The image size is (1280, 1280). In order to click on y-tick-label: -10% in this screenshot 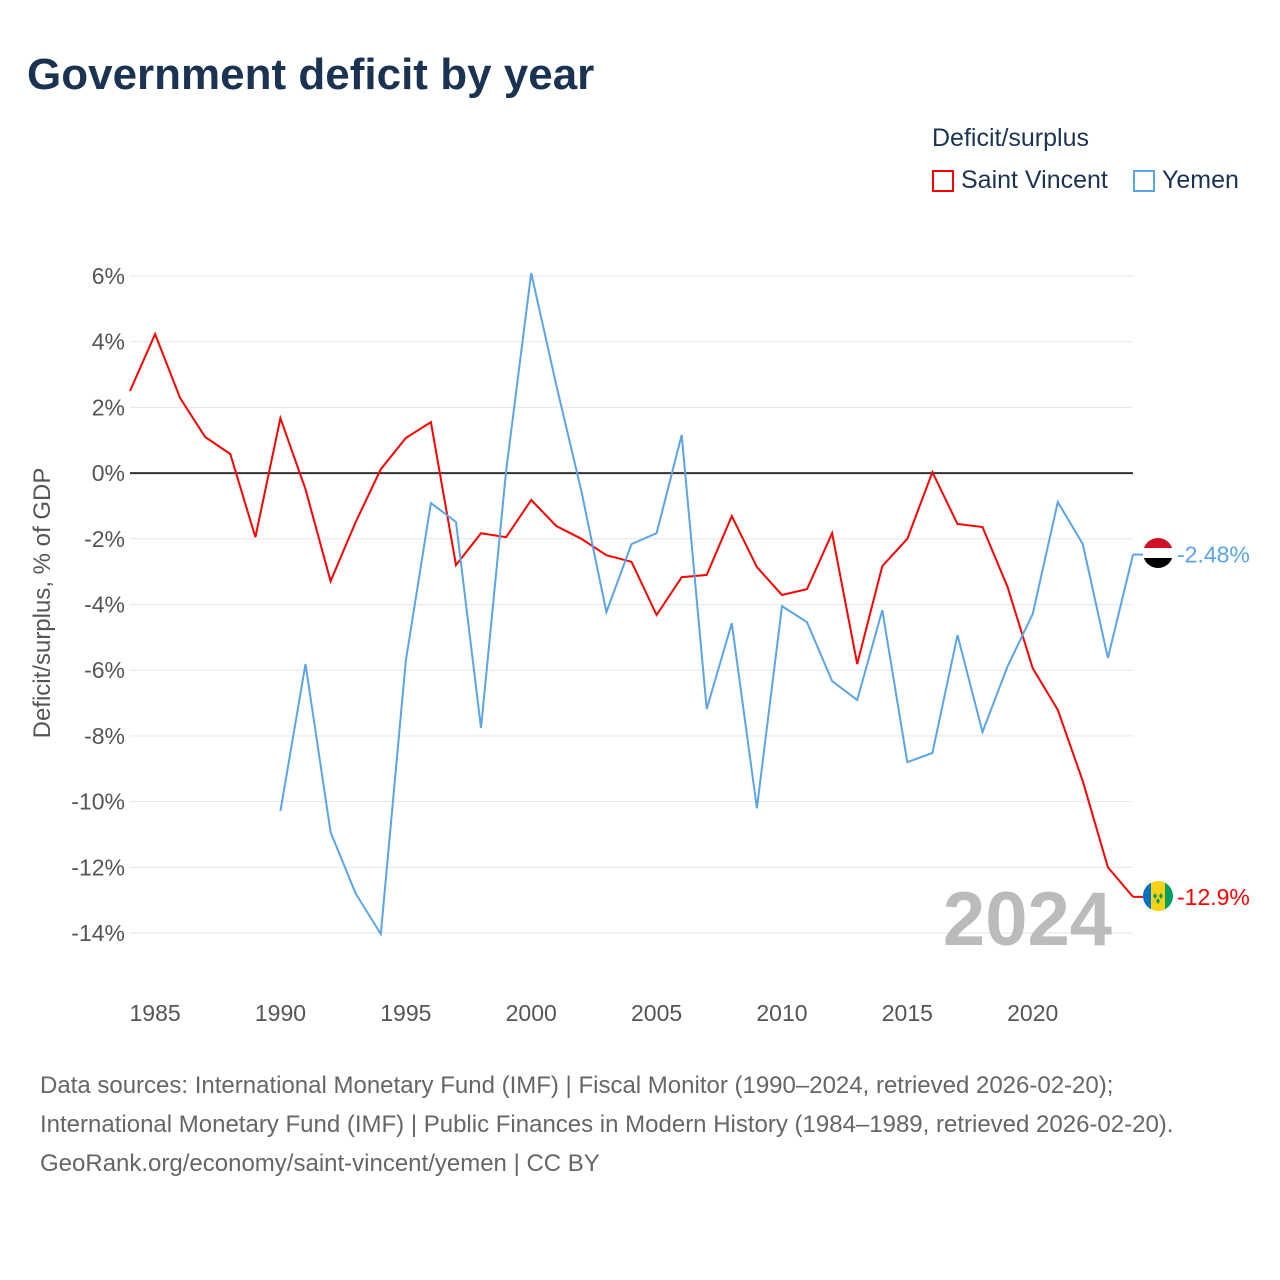, I will do `click(98, 802)`.